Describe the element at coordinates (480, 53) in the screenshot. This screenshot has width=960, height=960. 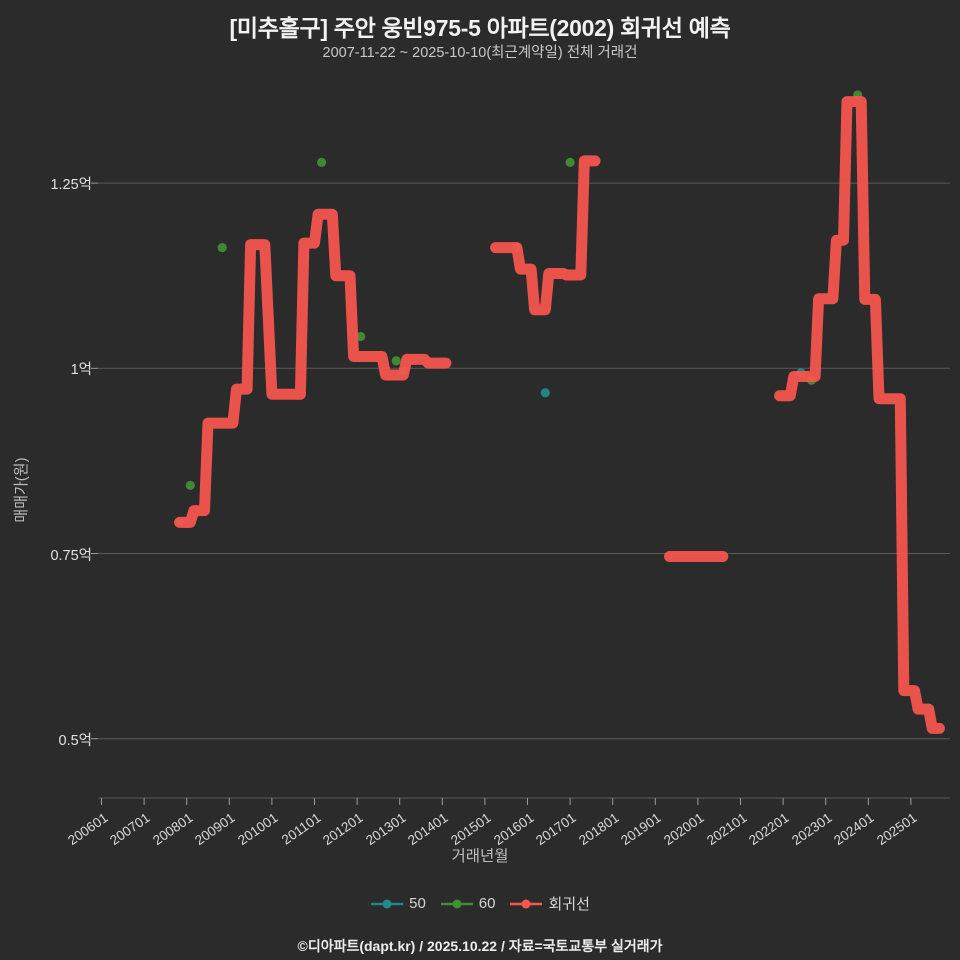
I see `chart-subtitle: 2007-11-22 ~ 2025-10-10(최근계약일) 전체 거래건` at that location.